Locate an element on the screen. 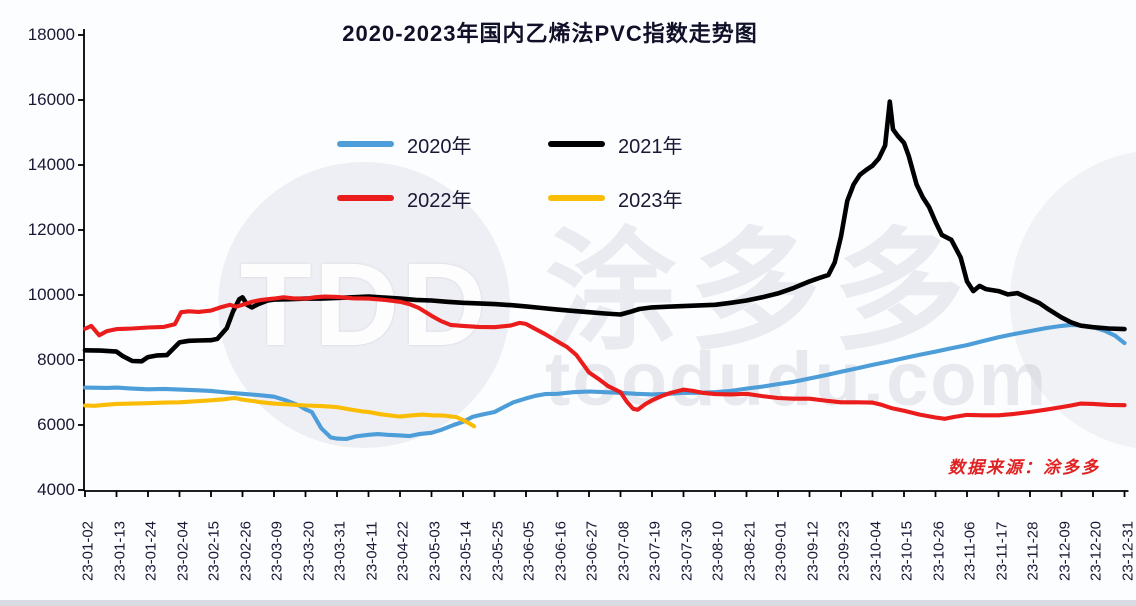 Image resolution: width=1136 pixels, height=606 pixels. x-tick-label: 23-01-13 is located at coordinates (119, 551).